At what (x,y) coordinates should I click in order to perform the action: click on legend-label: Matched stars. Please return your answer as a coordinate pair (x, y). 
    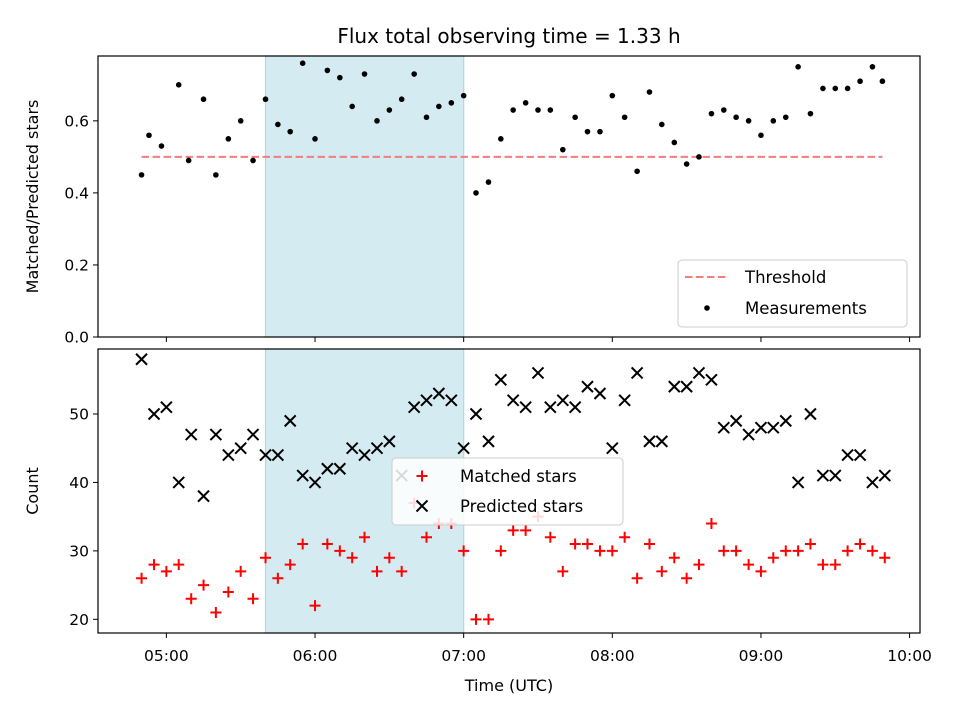
    Looking at the image, I should click on (518, 476).